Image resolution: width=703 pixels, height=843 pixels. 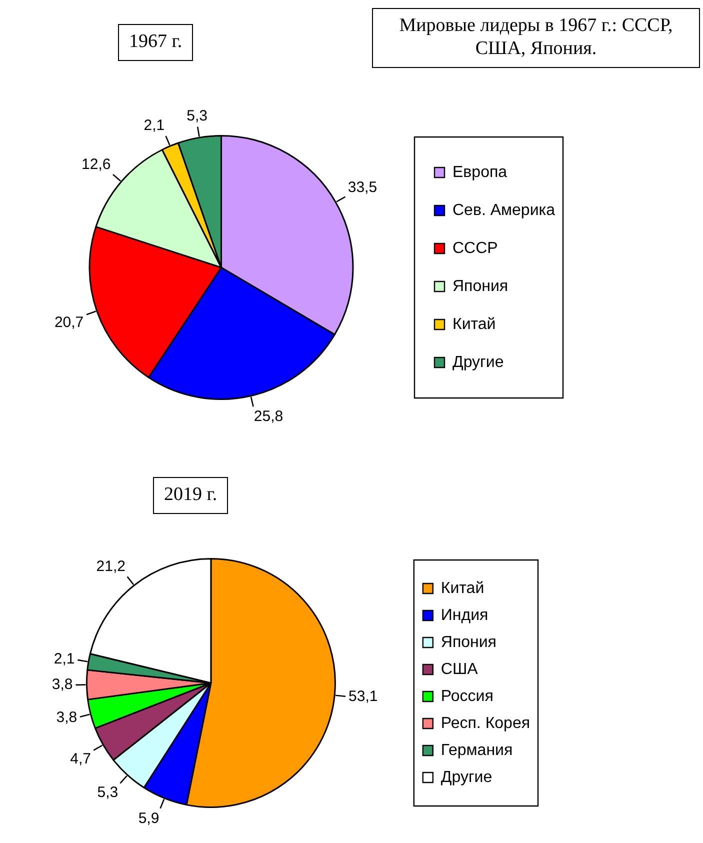 I want to click on legend-label: Германия, so click(x=476, y=750).